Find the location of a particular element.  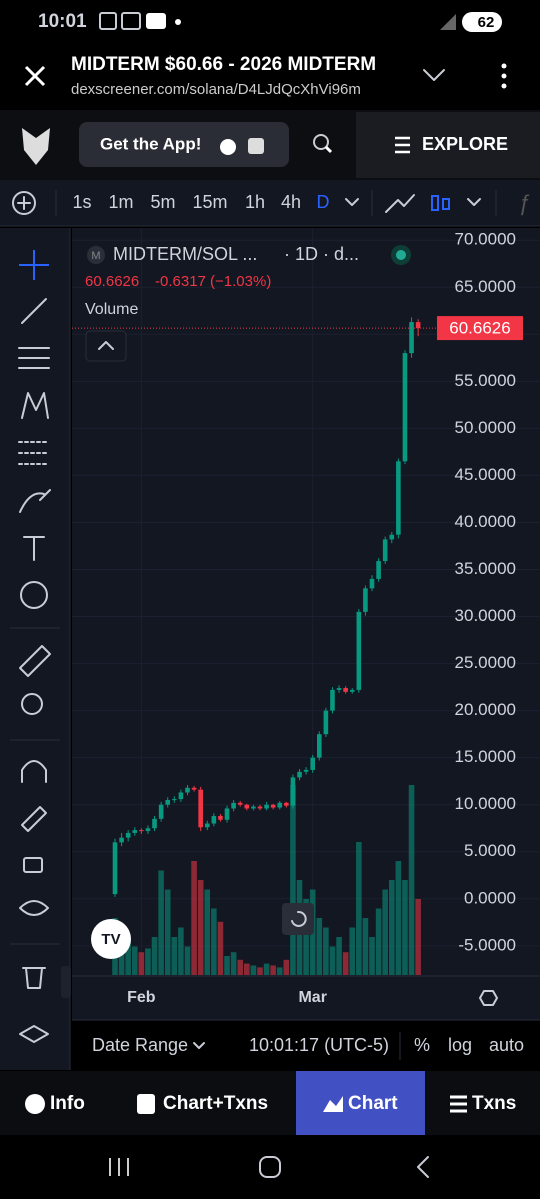

menu-button is located at coordinates (504, 66).